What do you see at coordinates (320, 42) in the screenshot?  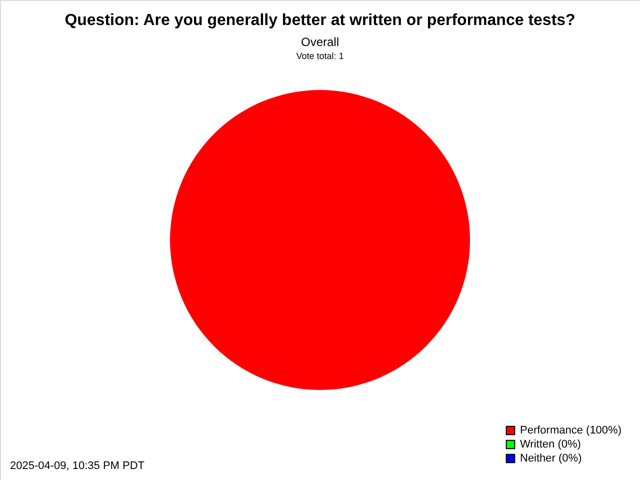 I see `chart-subtitle: Overall` at bounding box center [320, 42].